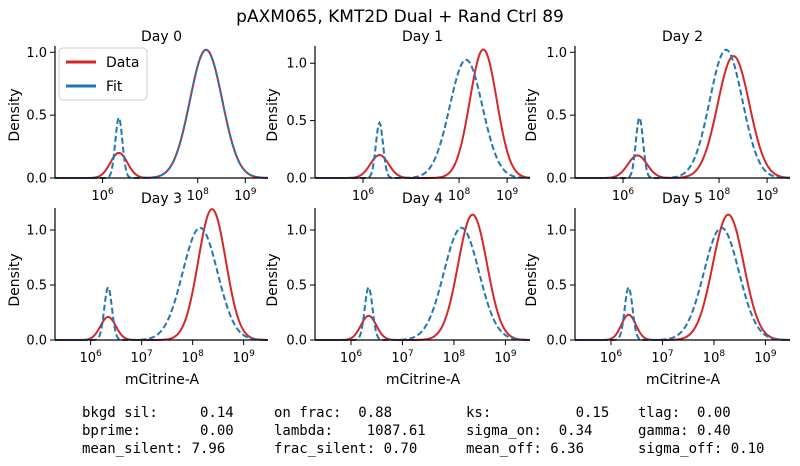  I want to click on stat-bkgd-sil: bkgd sil: 0.14, so click(158, 413).